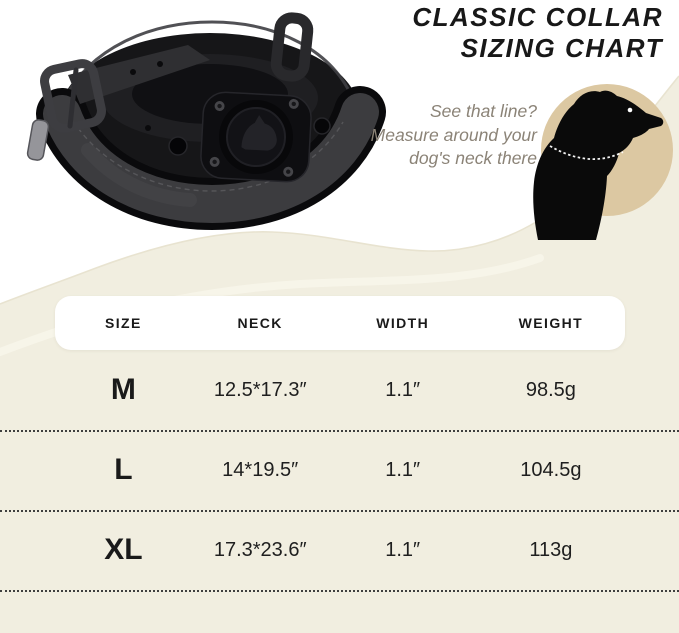 Image resolution: width=679 pixels, height=633 pixels. What do you see at coordinates (339, 391) in the screenshot?
I see `table-row-m: M 12.5*17.3″ 1.1″ 98.5g` at bounding box center [339, 391].